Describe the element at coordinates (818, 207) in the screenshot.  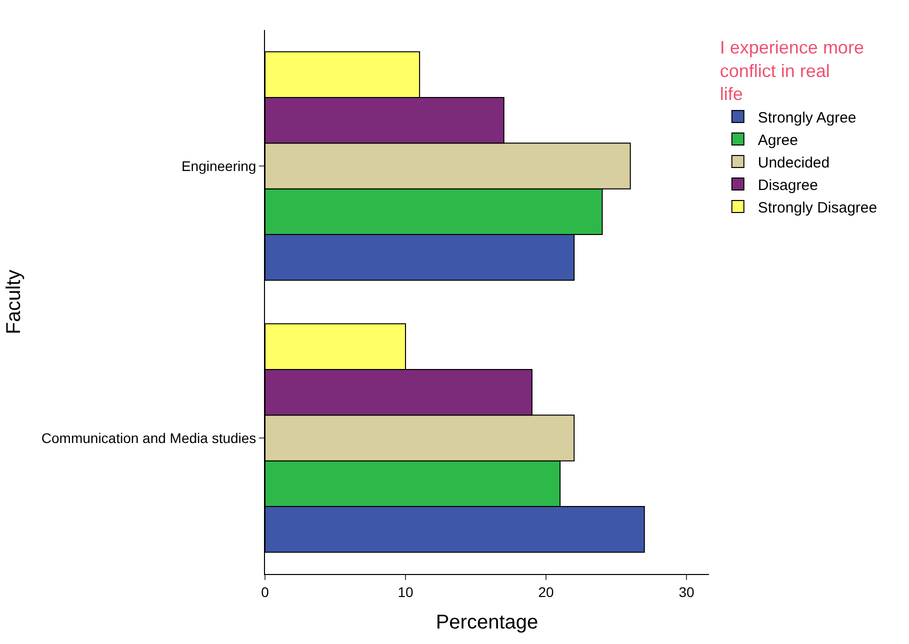
I see `legend-label: Strongly Disagree` at that location.